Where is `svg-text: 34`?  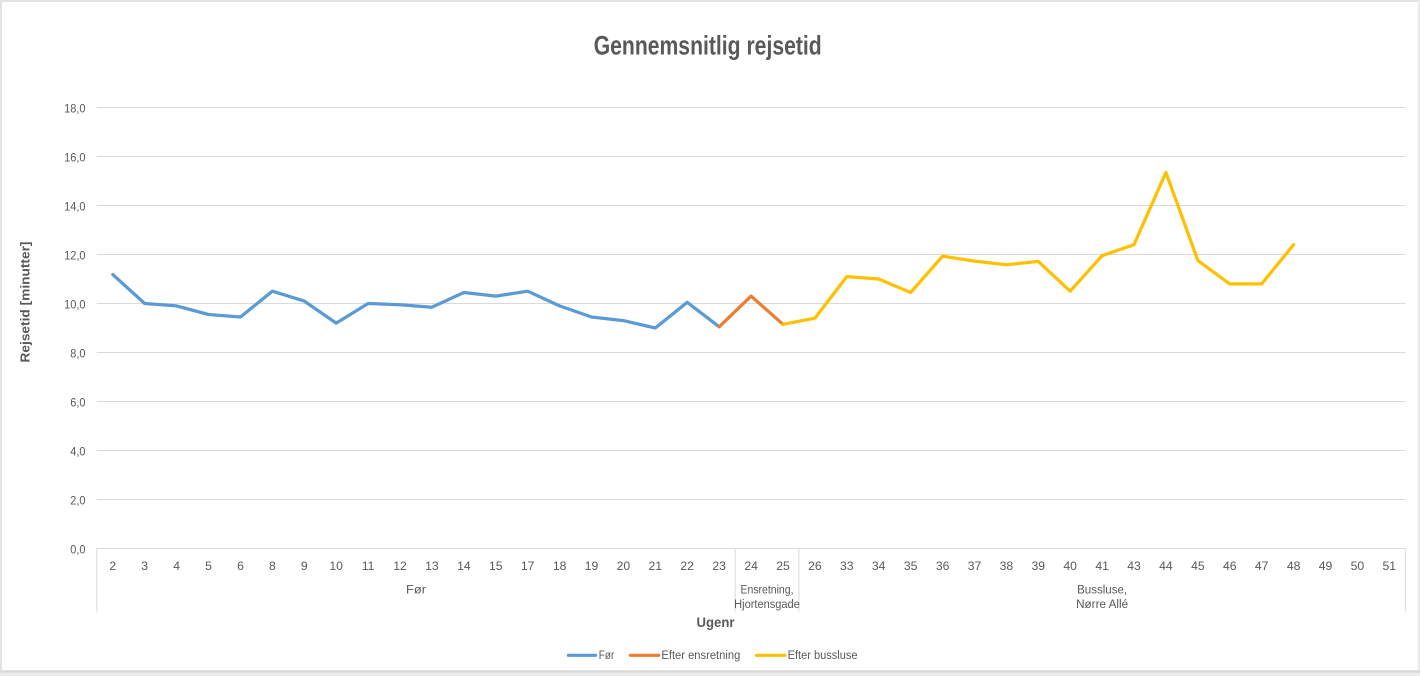 svg-text: 34 is located at coordinates (879, 566).